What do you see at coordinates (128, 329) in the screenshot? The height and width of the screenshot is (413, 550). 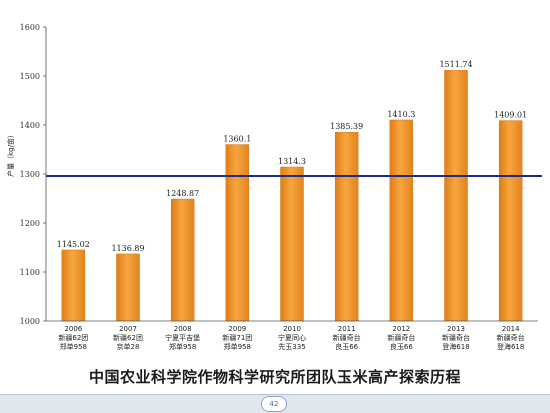 I see `x-label-year: 2007` at bounding box center [128, 329].